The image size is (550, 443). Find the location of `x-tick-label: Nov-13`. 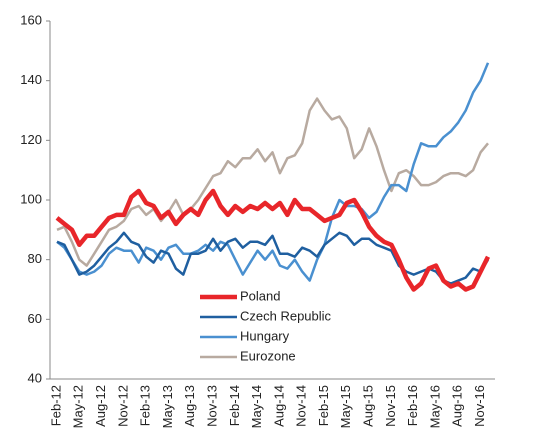

x-tick-label: Nov-13 is located at coordinates (211, 406).